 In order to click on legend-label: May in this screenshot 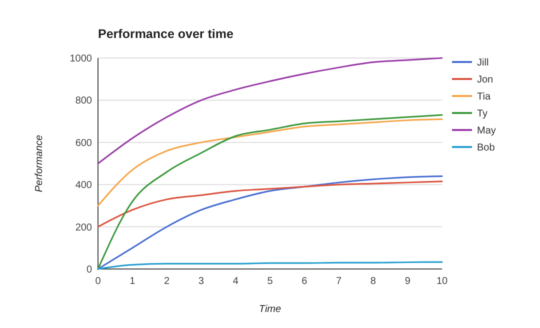, I will do `click(486, 131)`.